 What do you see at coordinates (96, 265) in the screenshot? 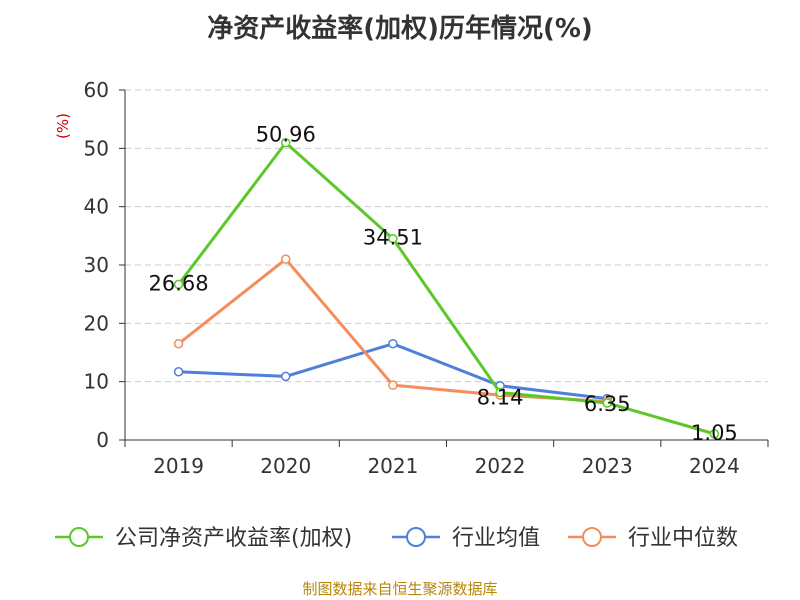
I see `y-tick-label: 30` at bounding box center [96, 265].